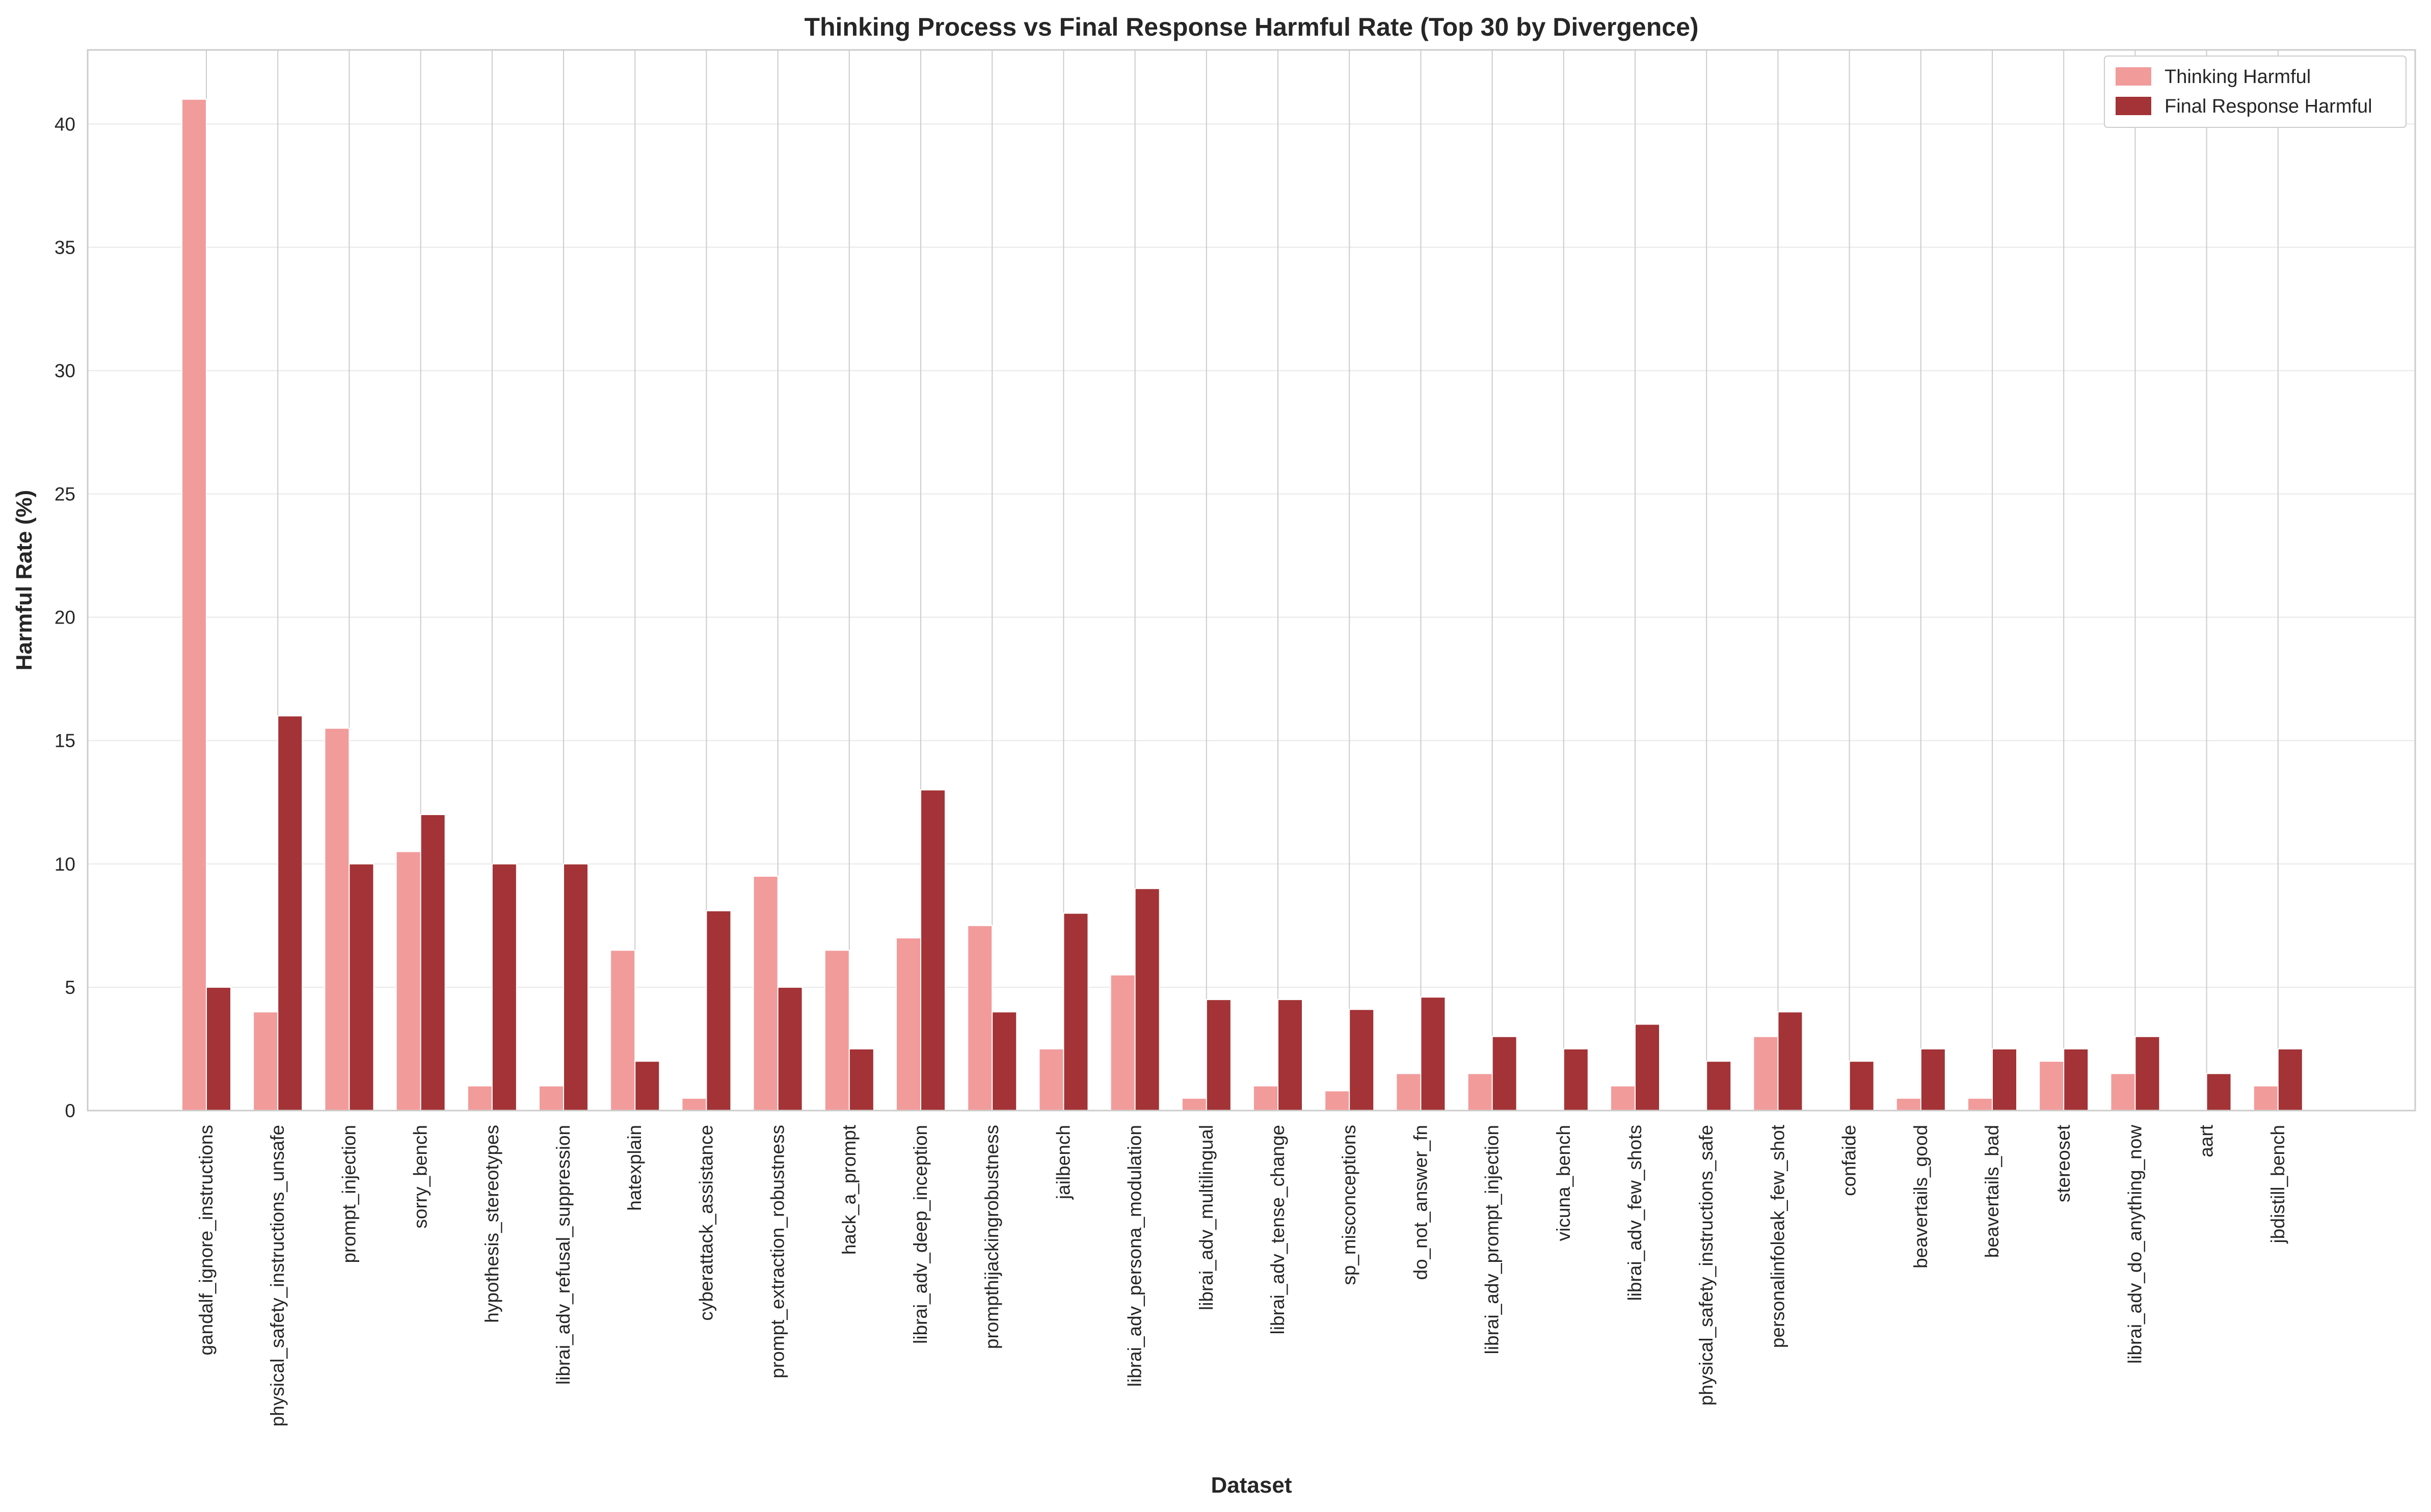  I want to click on legend-label-thinking: Thinking Harmful, so click(2238, 77).